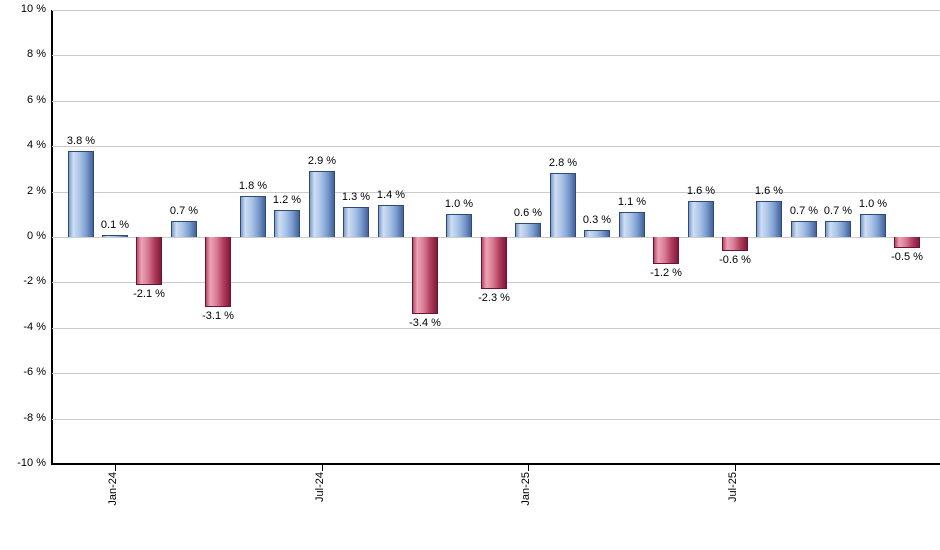 The image size is (940, 550). Describe the element at coordinates (36, 145) in the screenshot. I see `y-axis-tick-label: 4 %` at that location.